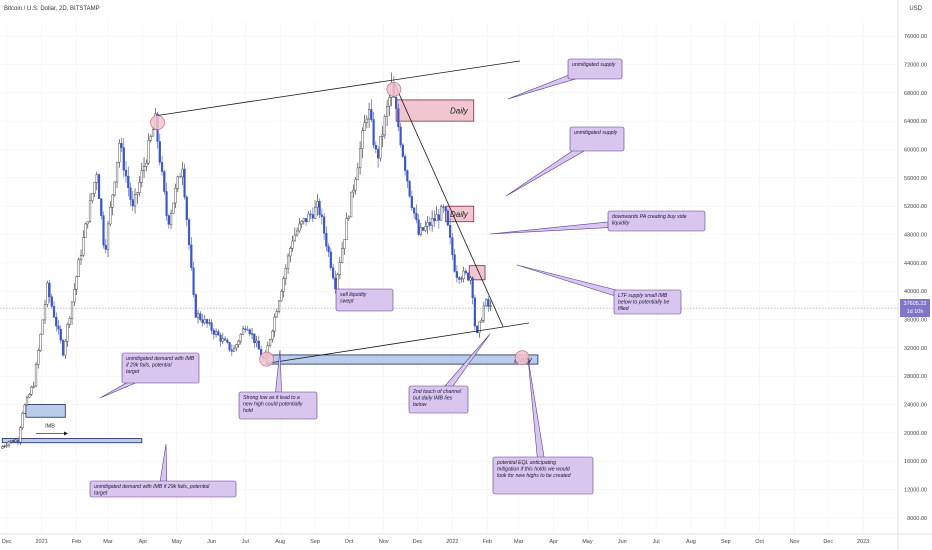  What do you see at coordinates (459, 214) in the screenshot?
I see `supply-zone-label-1: Daily` at bounding box center [459, 214].